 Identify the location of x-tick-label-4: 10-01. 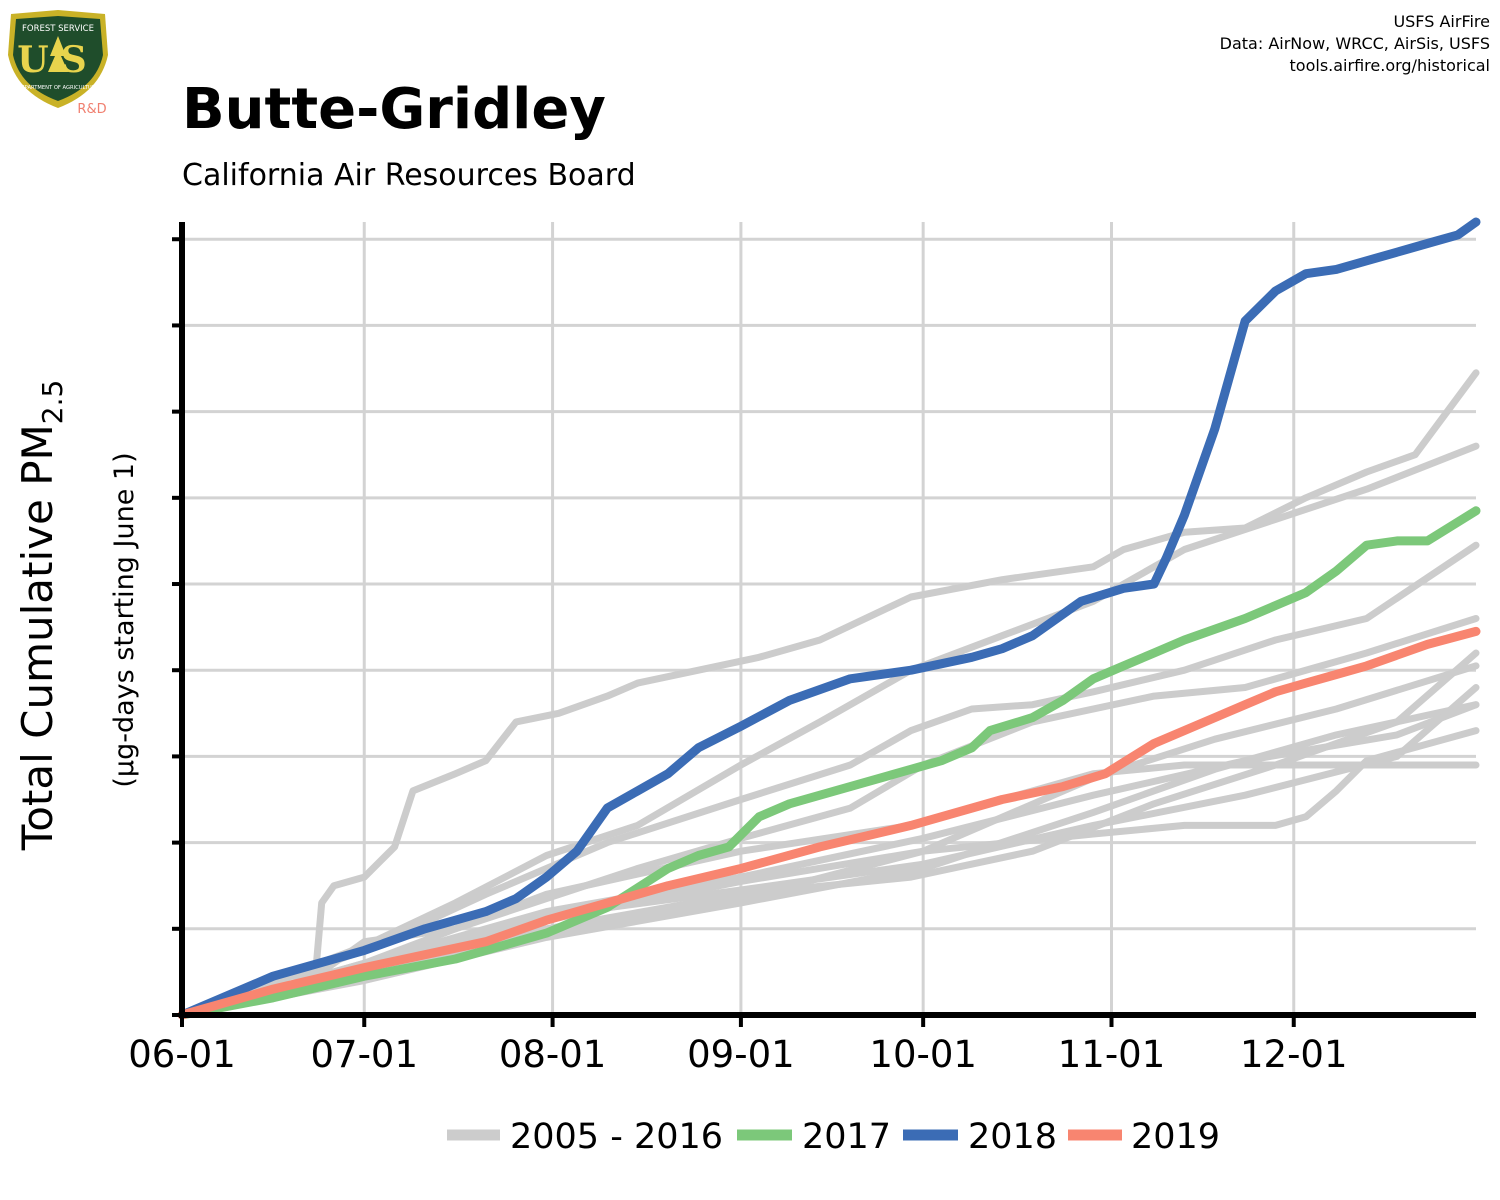
(923, 1054).